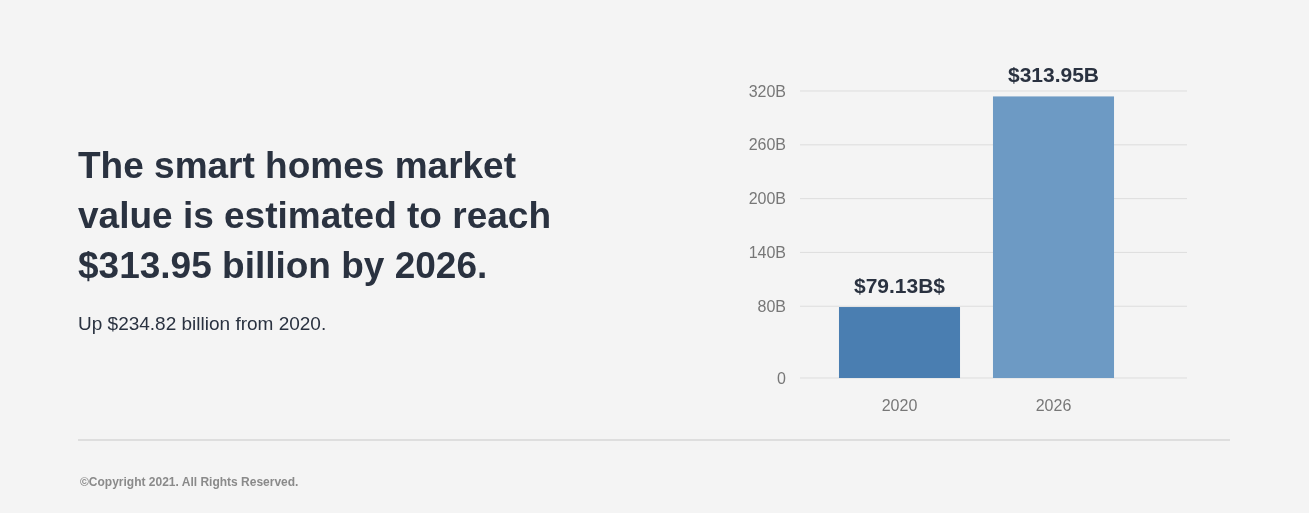 This screenshot has height=513, width=1309. What do you see at coordinates (767, 91) in the screenshot?
I see `y-tick-label: 320B` at bounding box center [767, 91].